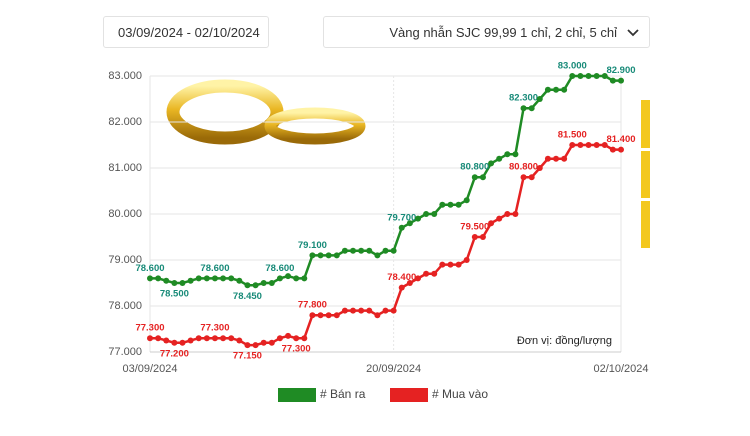  I want to click on chevron, so click(633, 33).